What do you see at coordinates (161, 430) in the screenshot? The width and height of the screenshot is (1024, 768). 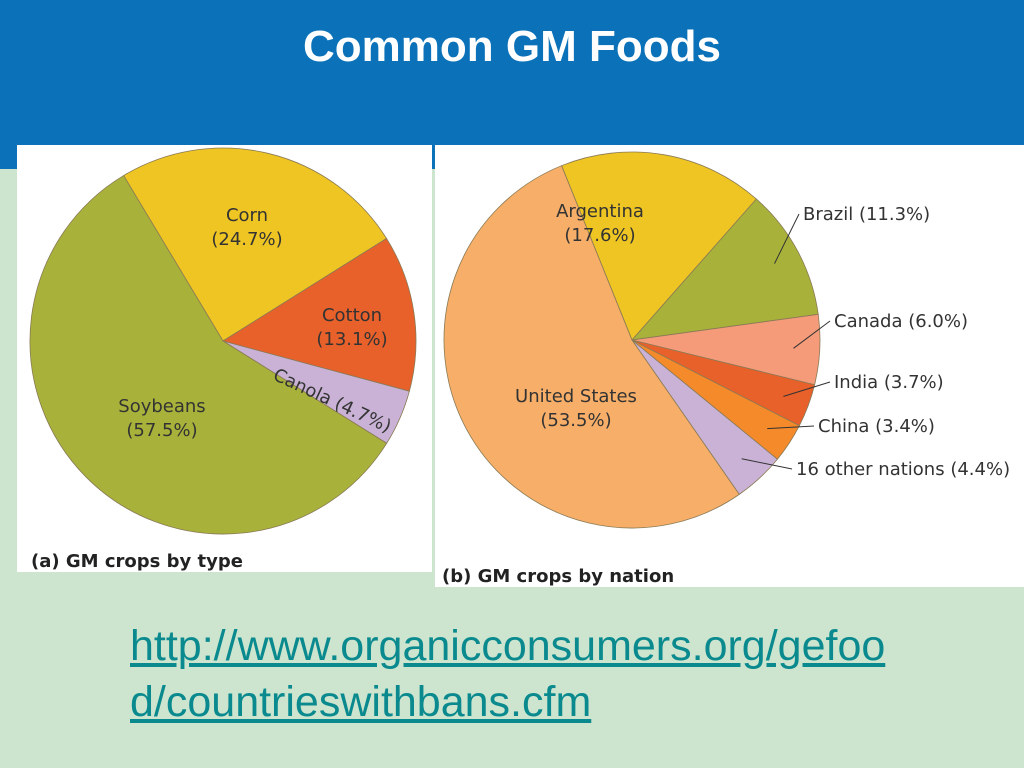 I see `slice-value-soybeans: (57.5%)` at bounding box center [161, 430].